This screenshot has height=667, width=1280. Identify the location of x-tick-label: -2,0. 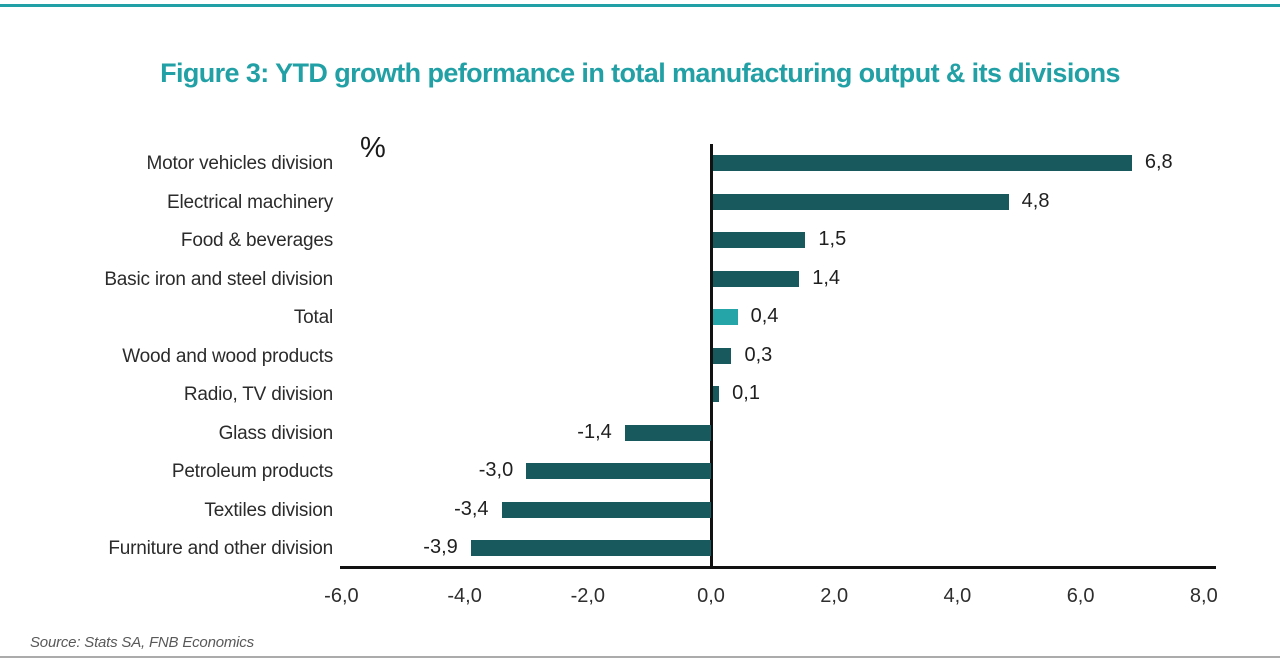
(588, 596).